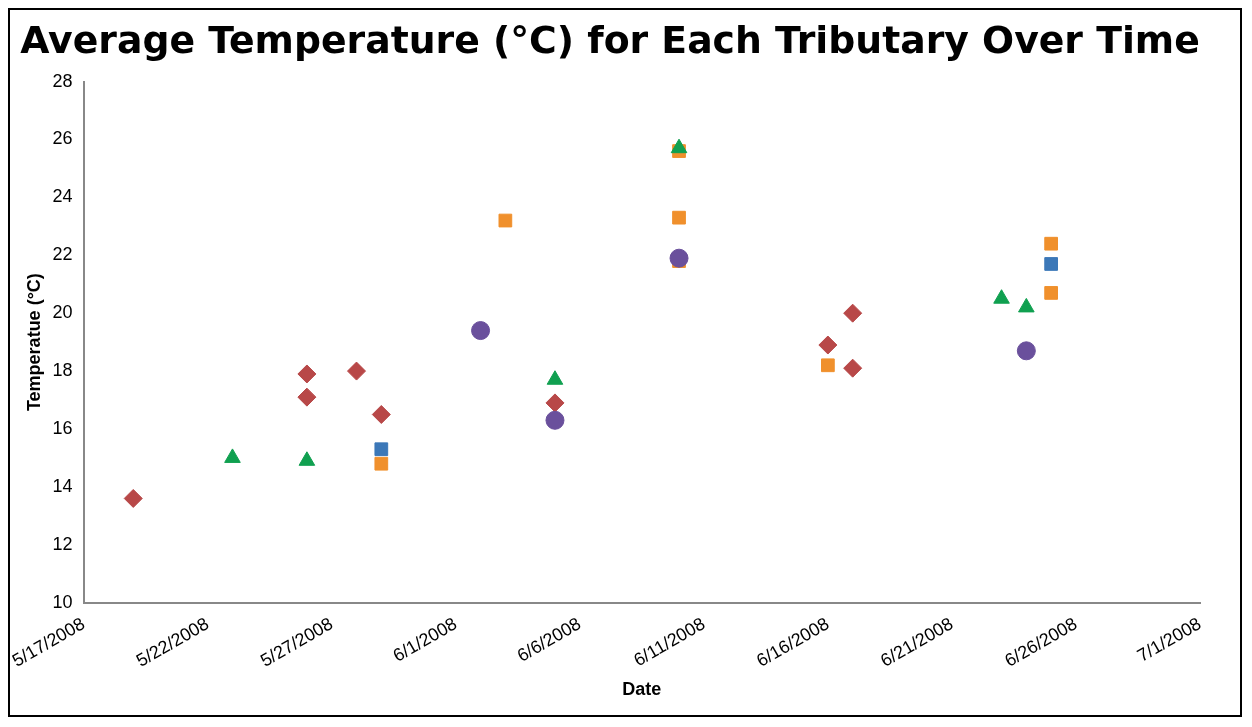 This screenshot has width=1252, height=727. Describe the element at coordinates (62, 80) in the screenshot. I see `y-tick-label: 28` at that location.